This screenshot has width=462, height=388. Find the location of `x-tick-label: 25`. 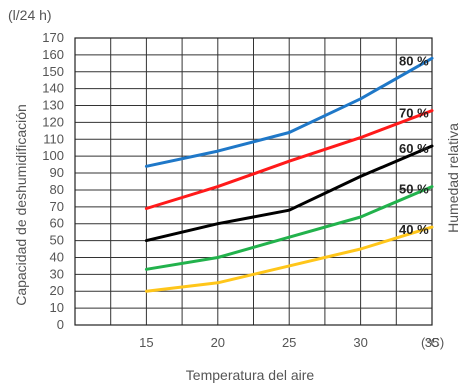

x-tick-label: 25 is located at coordinates (289, 342).